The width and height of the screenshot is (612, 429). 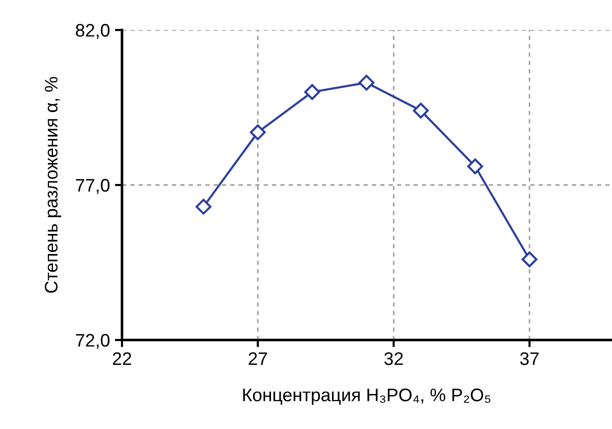 What do you see at coordinates (529, 359) in the screenshot?
I see `x-tick-label: 37` at bounding box center [529, 359].